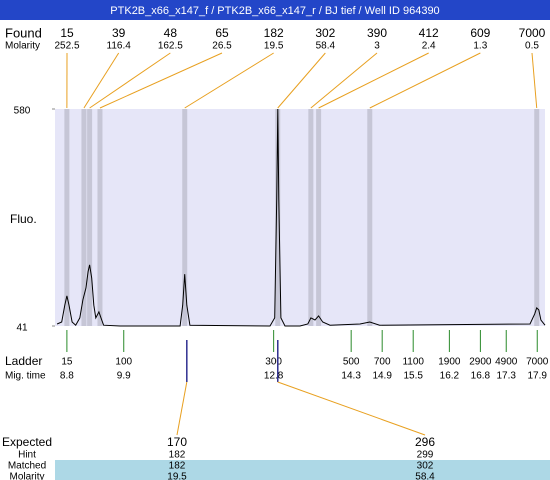 The height and width of the screenshot is (480, 550). What do you see at coordinates (351, 376) in the screenshot?
I see `ladder-time: 14.3` at bounding box center [351, 376].